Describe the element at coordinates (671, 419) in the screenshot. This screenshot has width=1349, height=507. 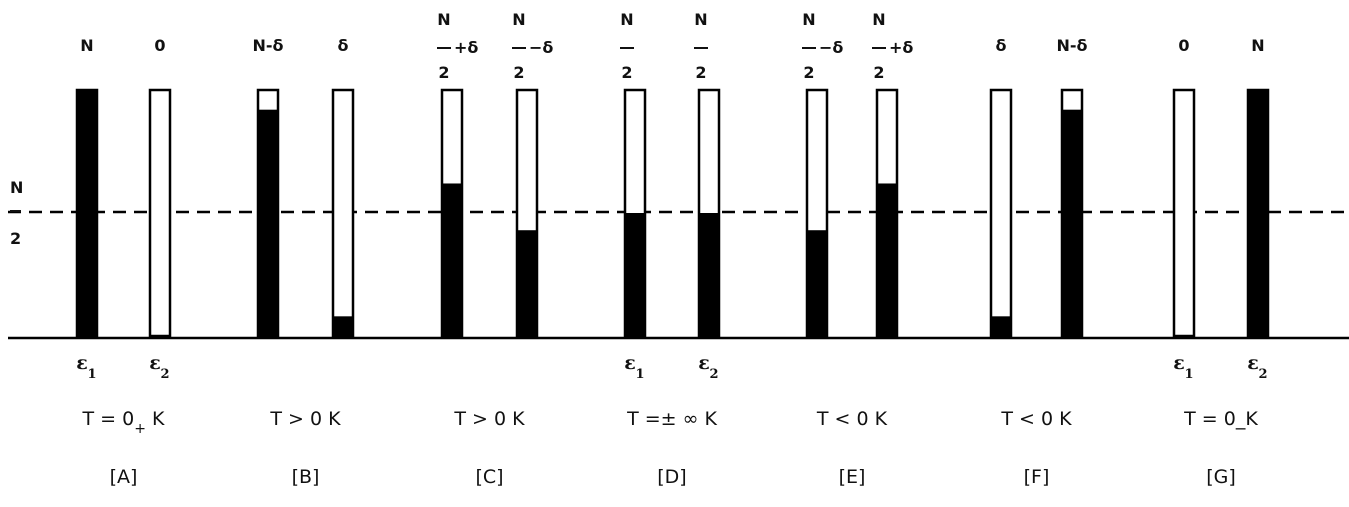
I see `temperature-label: T =± ∞ K` at that location.